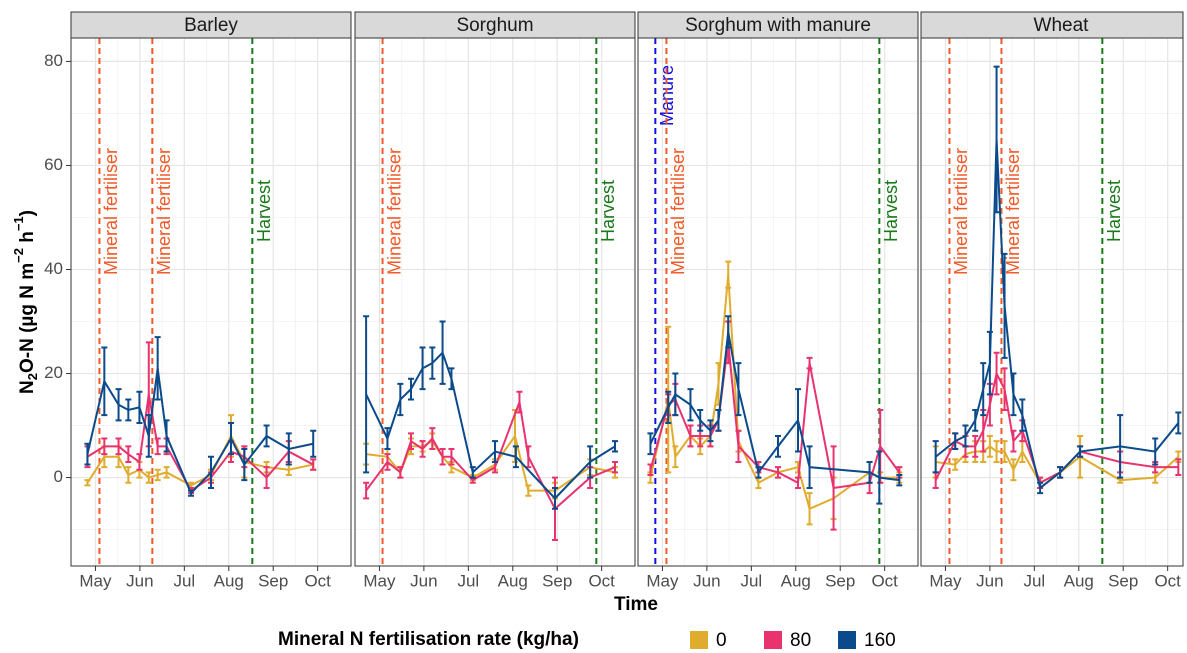 The height and width of the screenshot is (653, 1187). I want to click on strip-label: Barley, so click(211, 25).